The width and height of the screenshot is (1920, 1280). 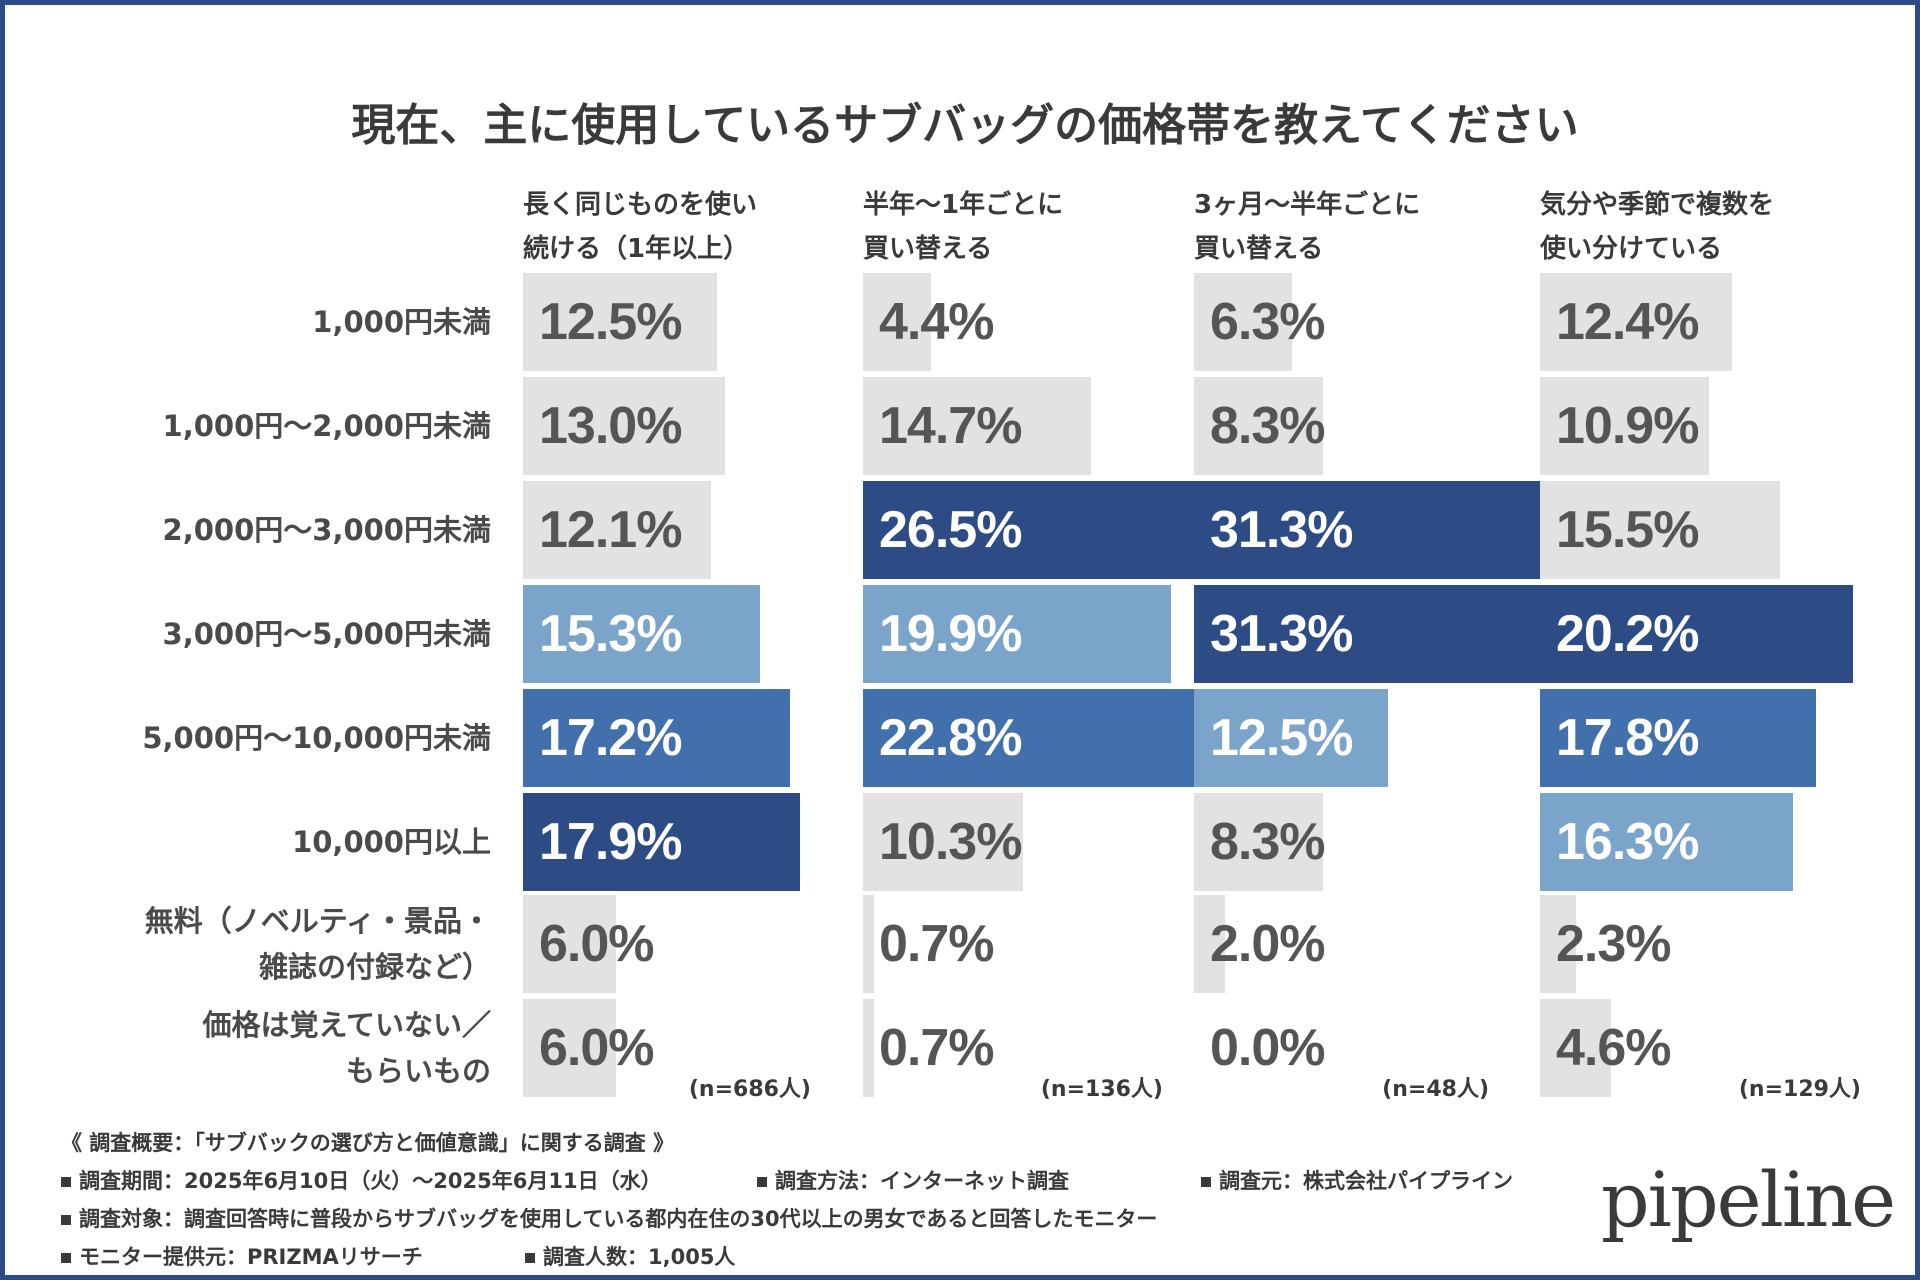 I want to click on row-label: 5,000円〜10,000円未満, so click(x=301, y=738).